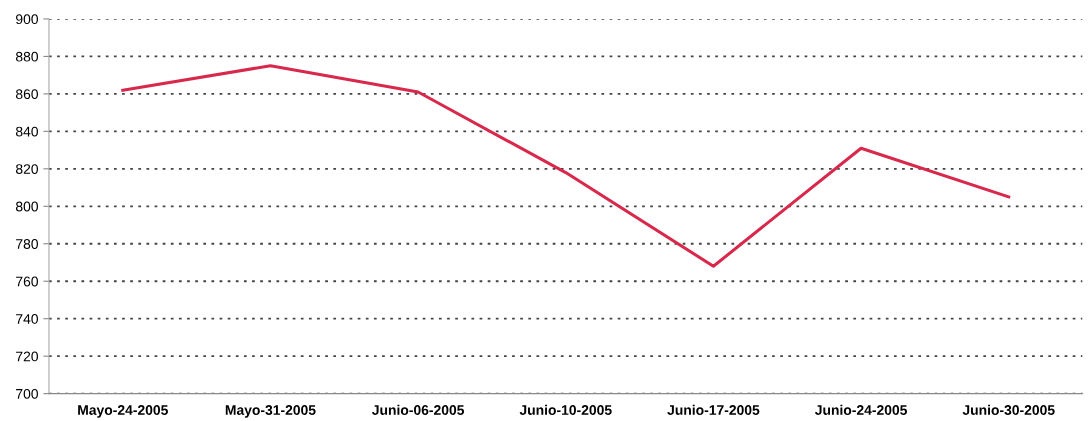 Image resolution: width=1088 pixels, height=421 pixels. Describe the element at coordinates (713, 409) in the screenshot. I see `x-tick-label: Junio-17-2005` at that location.